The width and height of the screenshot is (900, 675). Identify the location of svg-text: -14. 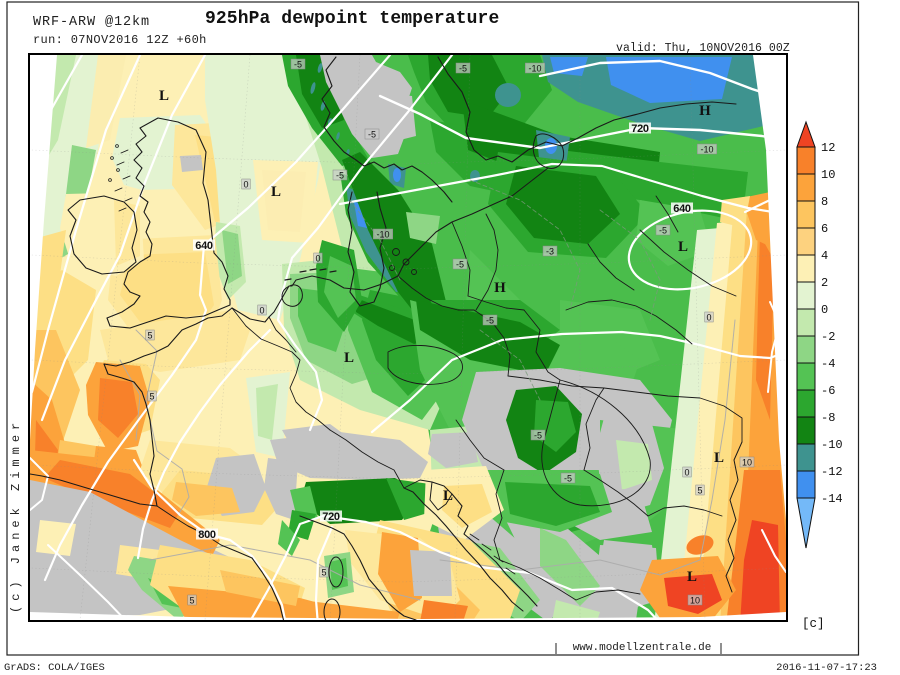
(832, 499).